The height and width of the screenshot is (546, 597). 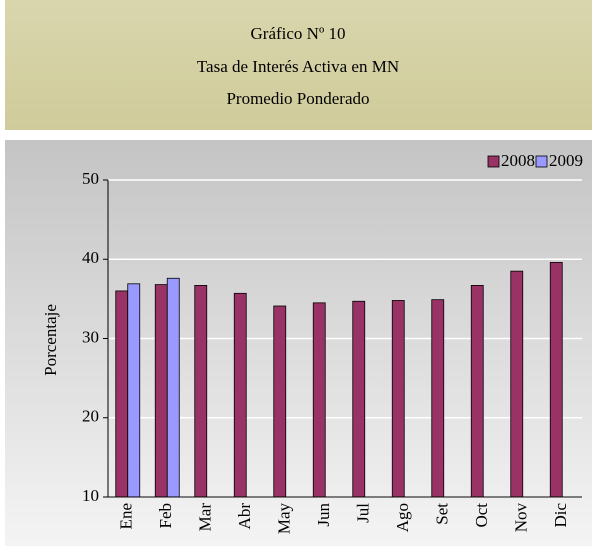 What do you see at coordinates (50, 340) in the screenshot?
I see `y-axis-label: Porcentaje` at bounding box center [50, 340].